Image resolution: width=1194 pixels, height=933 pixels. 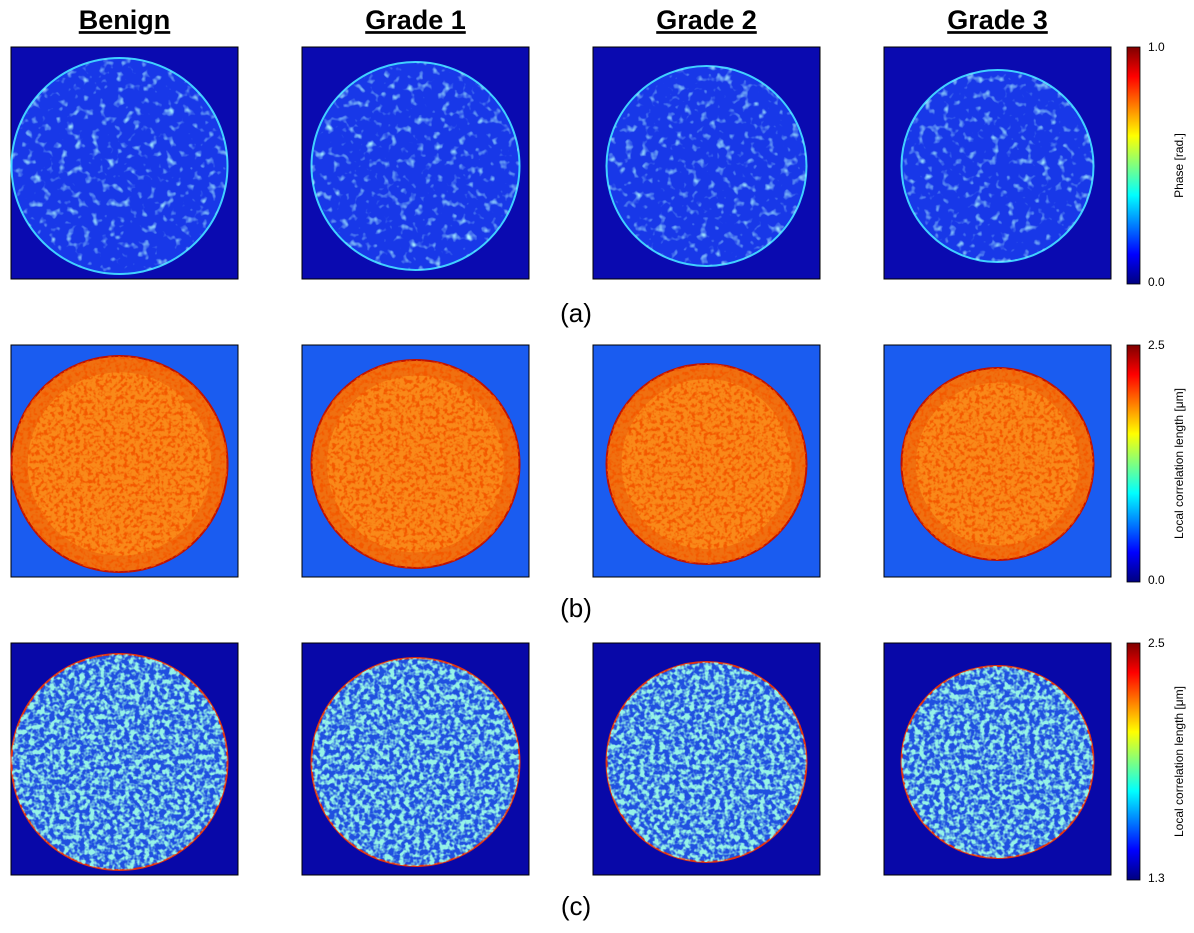 I want to click on row-label: (b), so click(x=576, y=608).